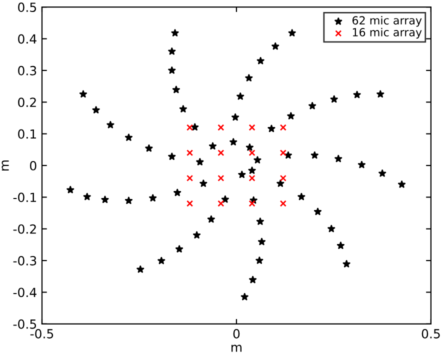  I want to click on x-axis-title: m, so click(237, 348).